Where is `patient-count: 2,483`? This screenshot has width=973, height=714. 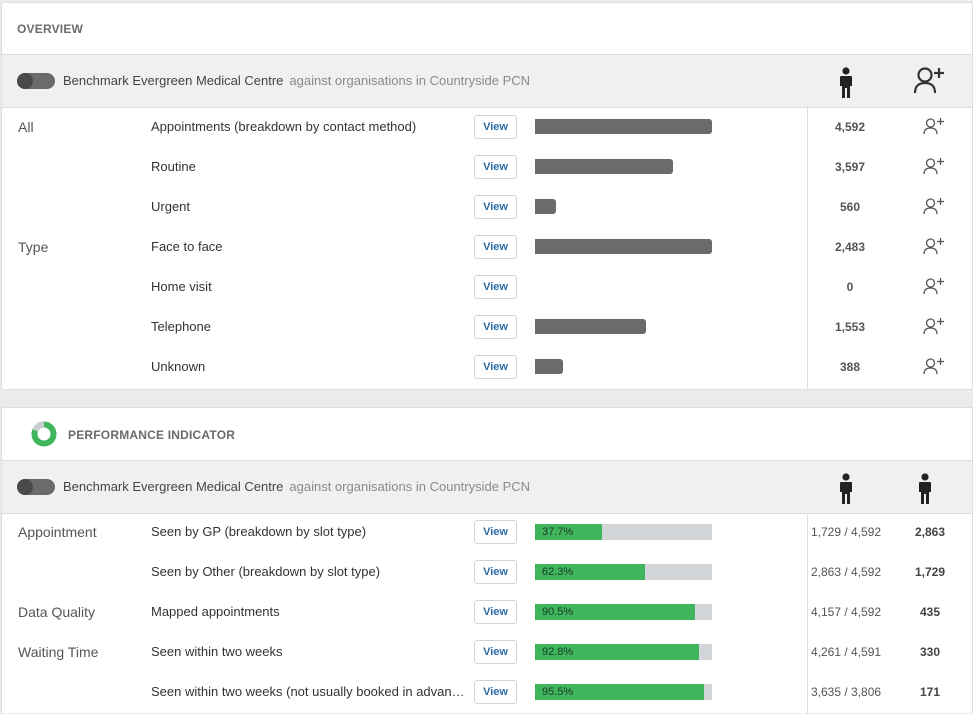
patient-count: 2,483 is located at coordinates (850, 247).